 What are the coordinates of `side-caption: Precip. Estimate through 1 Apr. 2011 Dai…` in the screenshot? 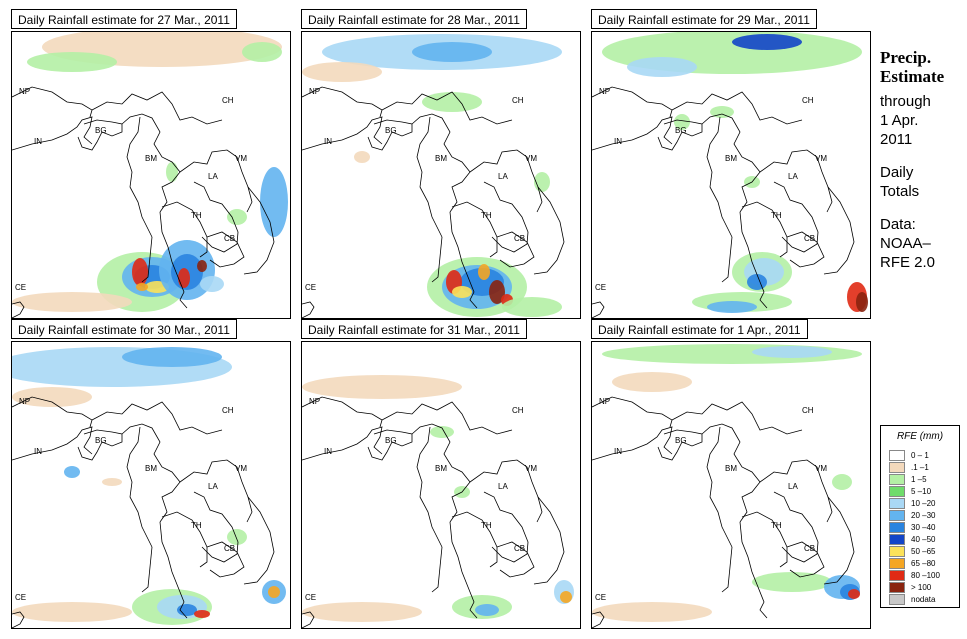 It's located at (922, 160).